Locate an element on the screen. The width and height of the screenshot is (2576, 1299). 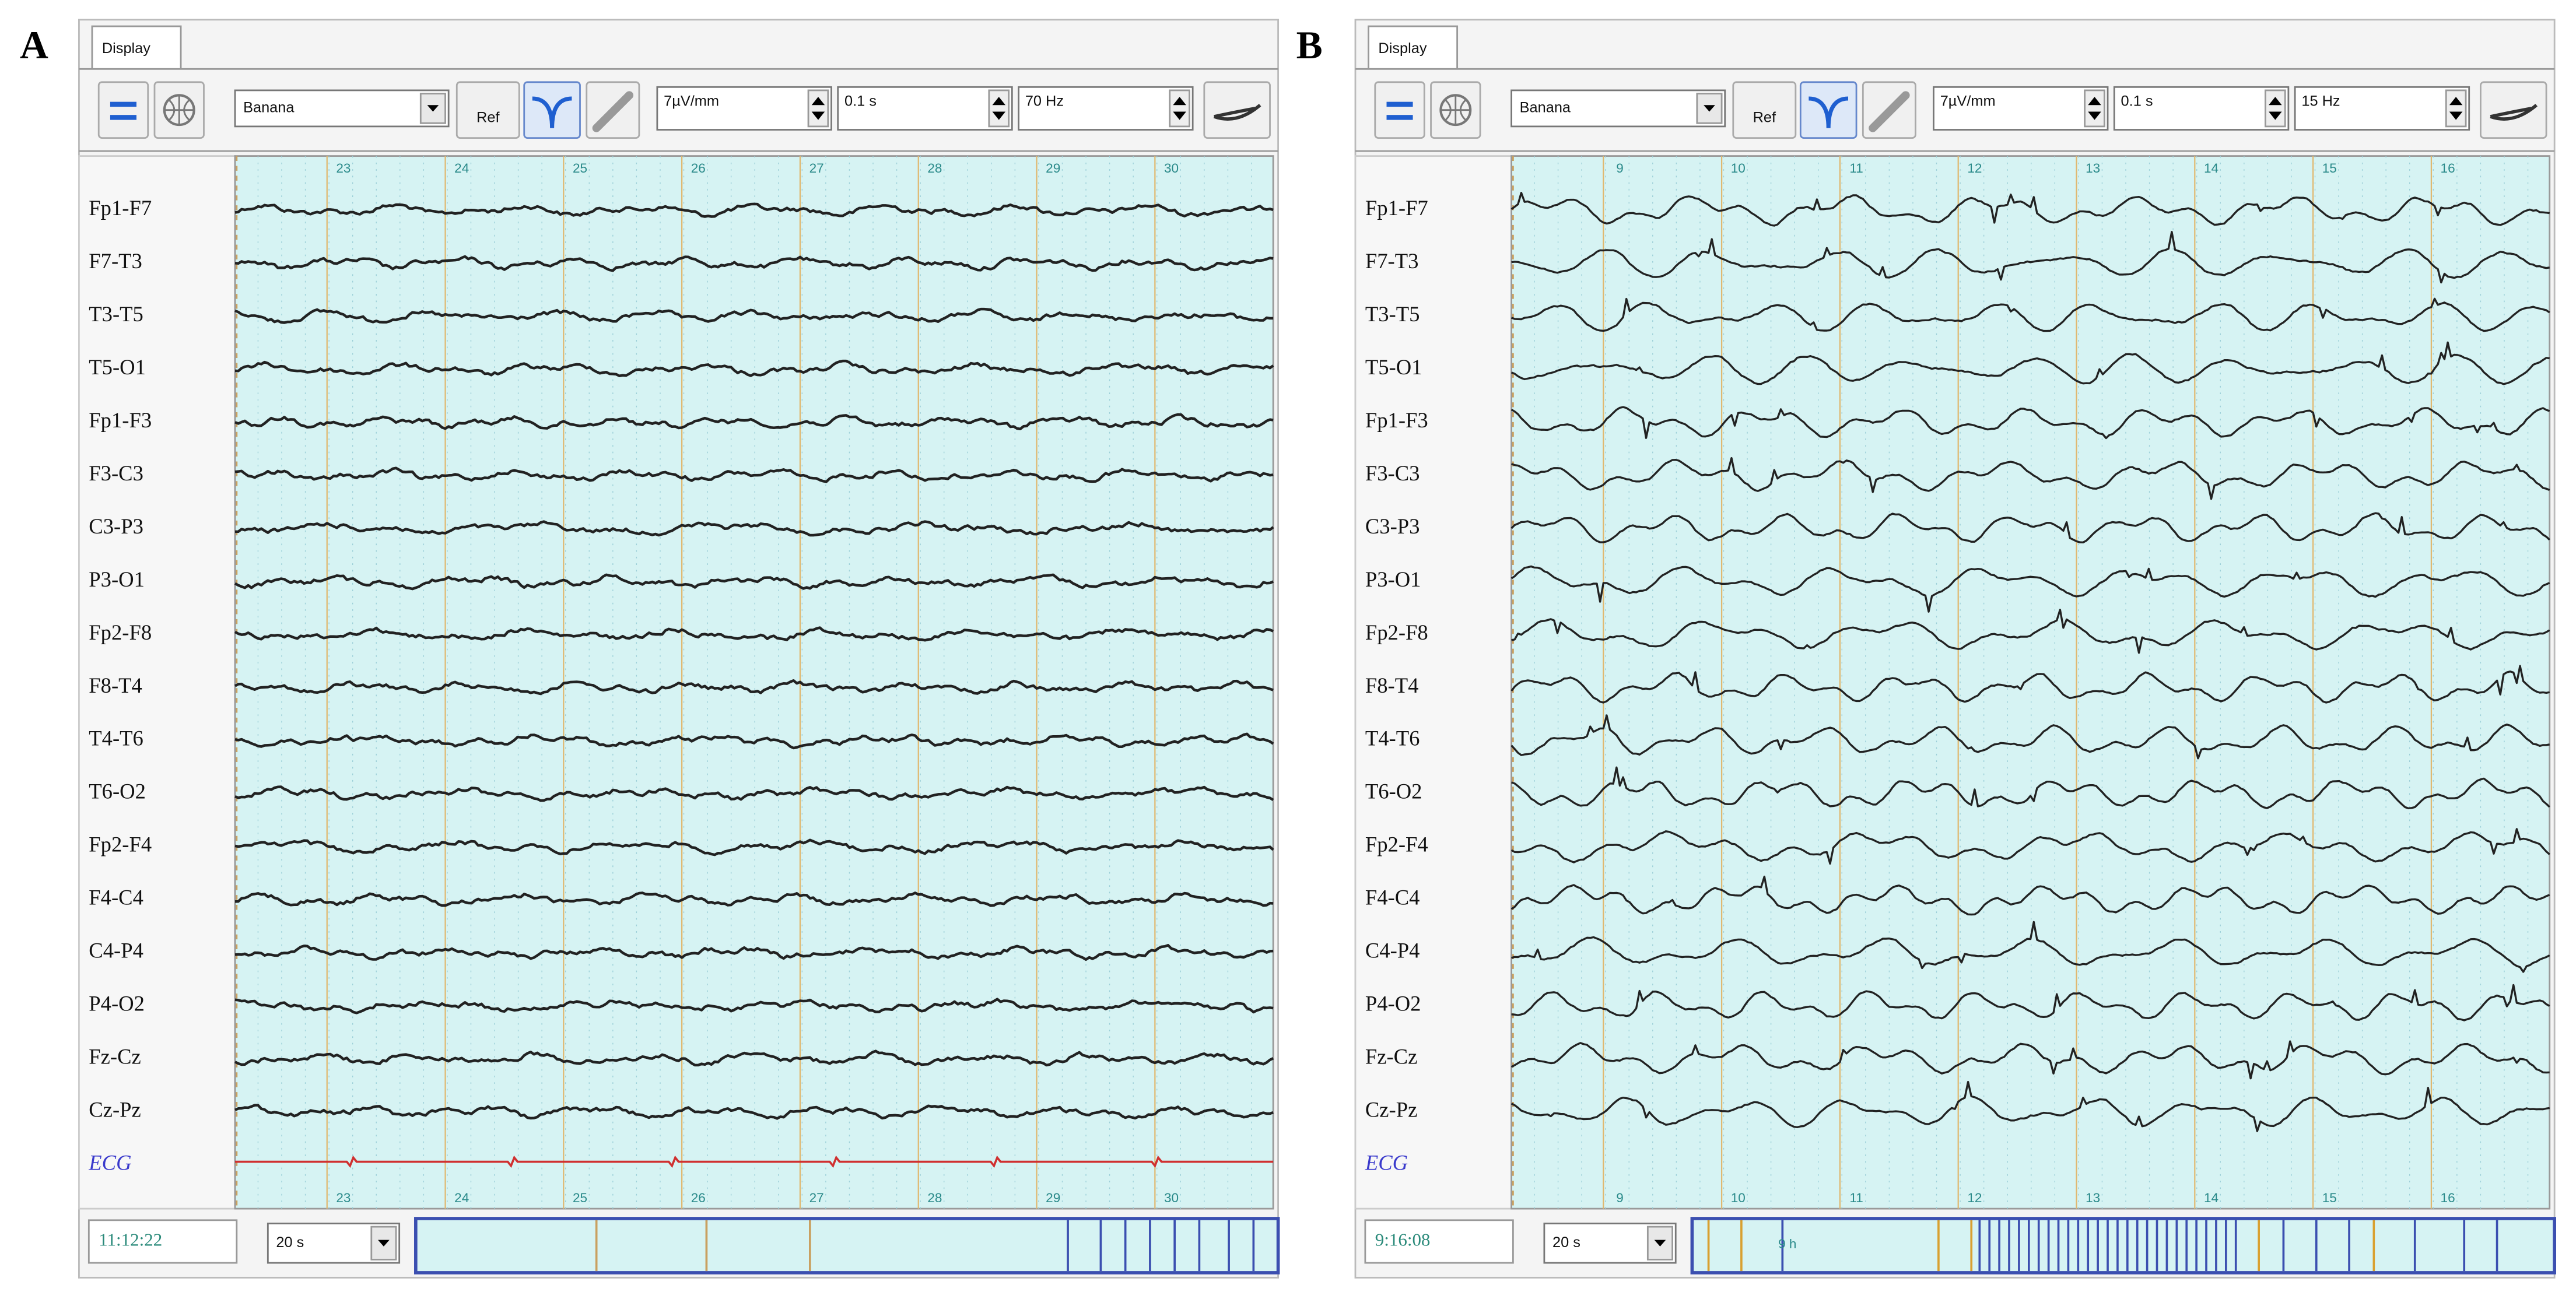
time-mark: 28 is located at coordinates (934, 168).